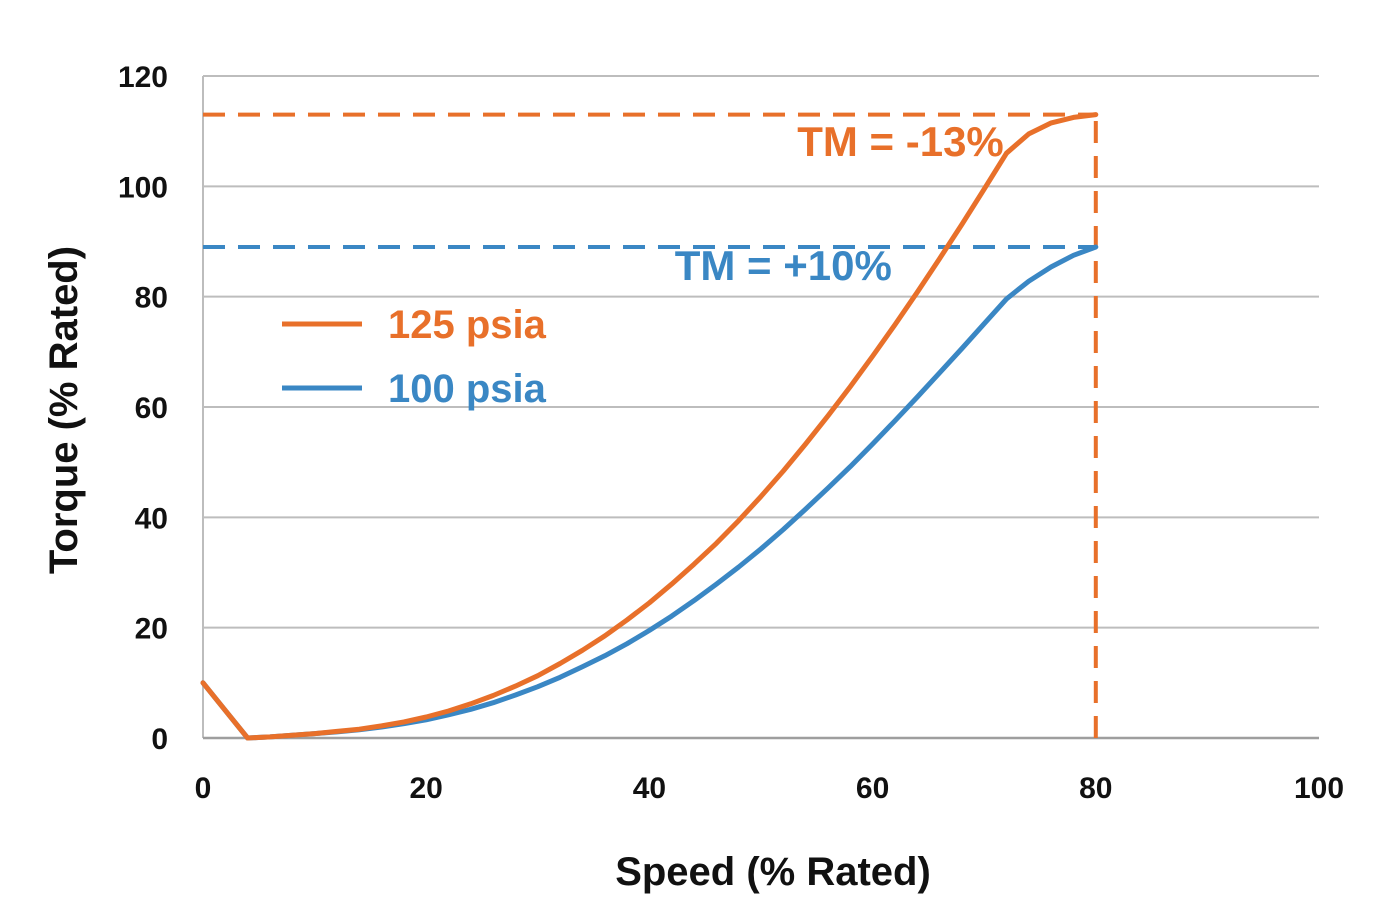 Image resolution: width=1399 pixels, height=922 pixels. Describe the element at coordinates (151, 298) in the screenshot. I see `y-tick-label: 80` at that location.